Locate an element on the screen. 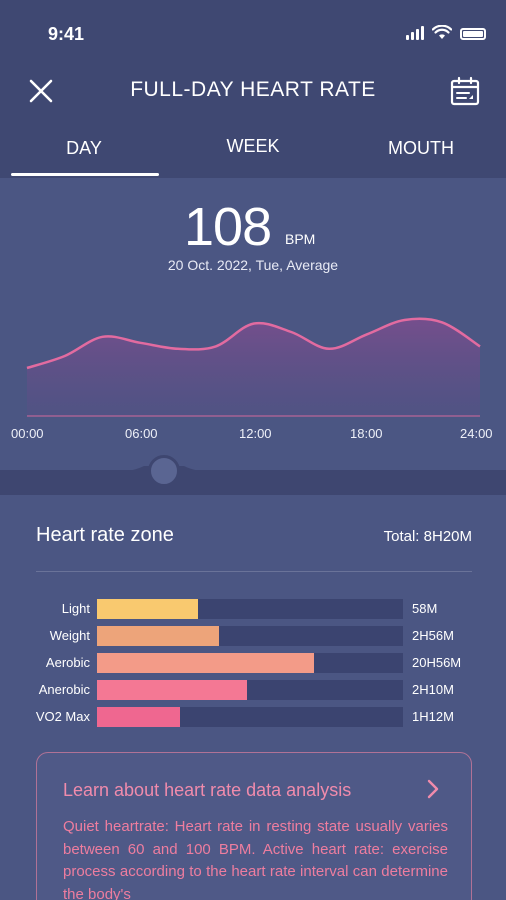 The image size is (506, 900). tab-day: DAY is located at coordinates (84, 148).